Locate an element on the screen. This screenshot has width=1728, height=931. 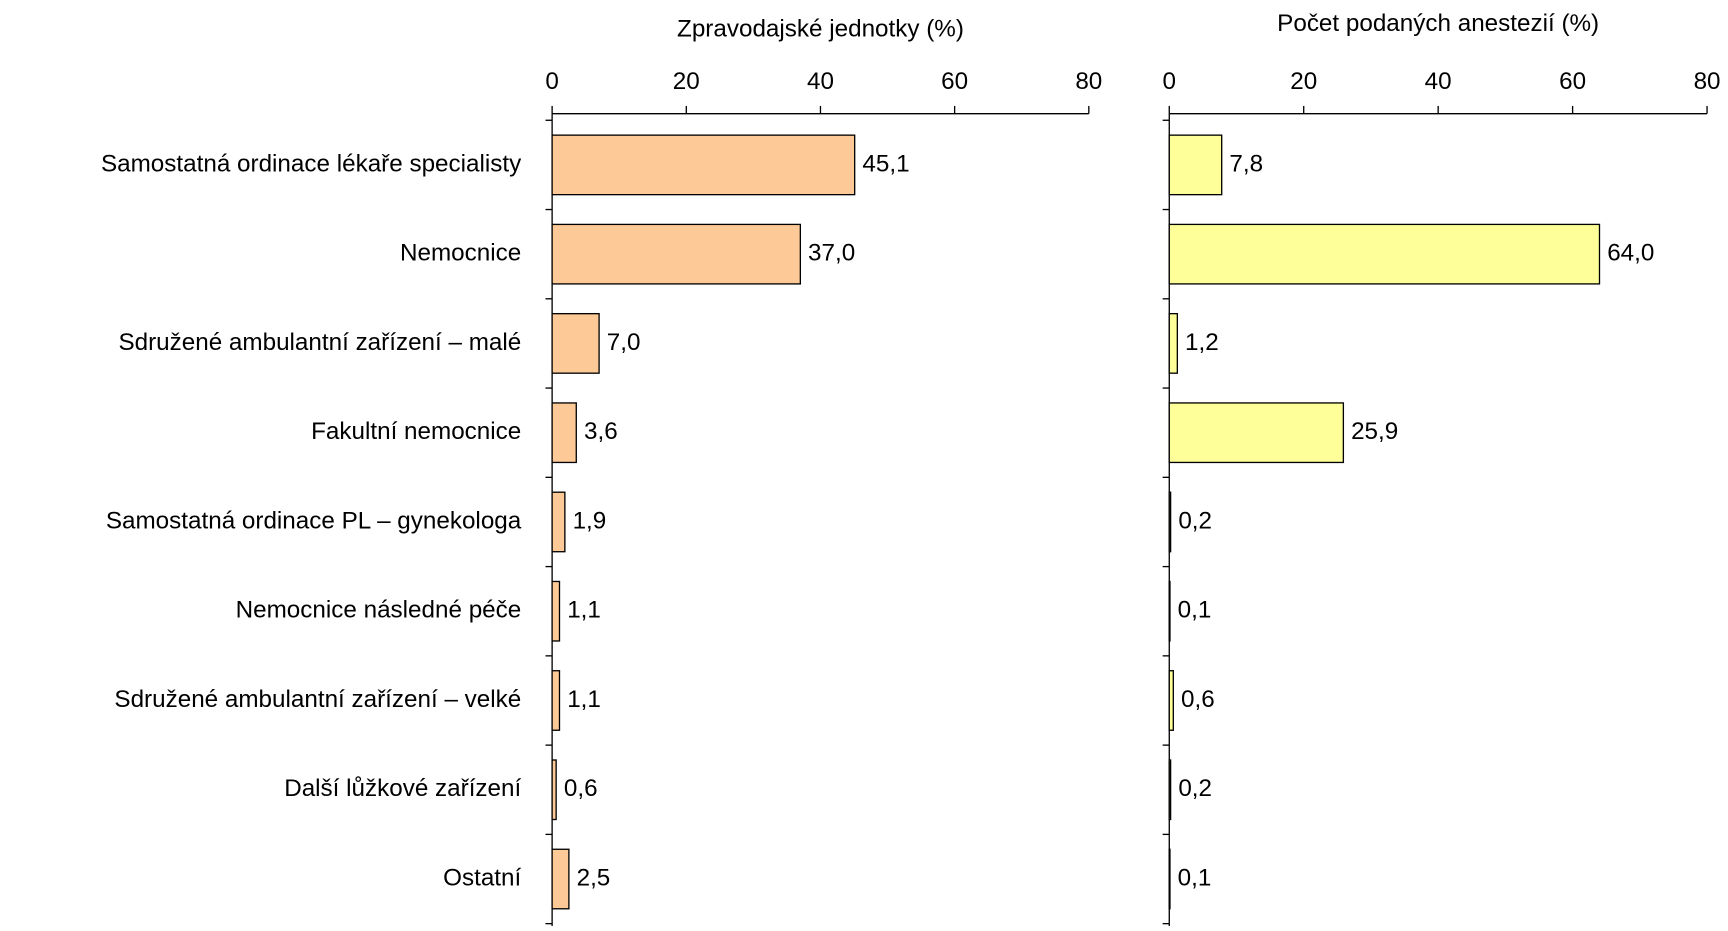
data-label: 7,8 is located at coordinates (1246, 163).